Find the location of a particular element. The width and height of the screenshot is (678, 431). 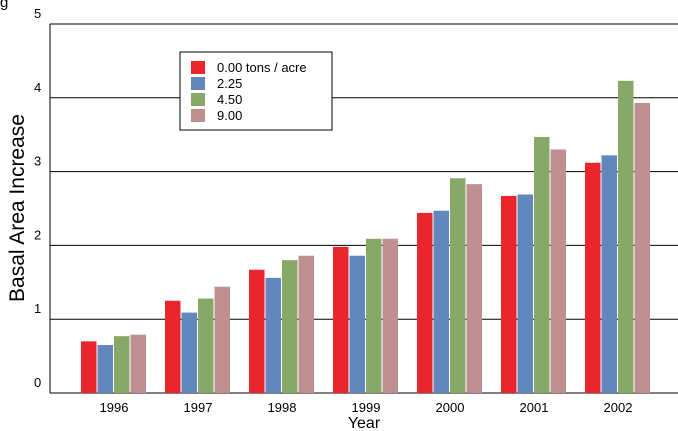

legend-label-1: 2.25 is located at coordinates (229, 83).